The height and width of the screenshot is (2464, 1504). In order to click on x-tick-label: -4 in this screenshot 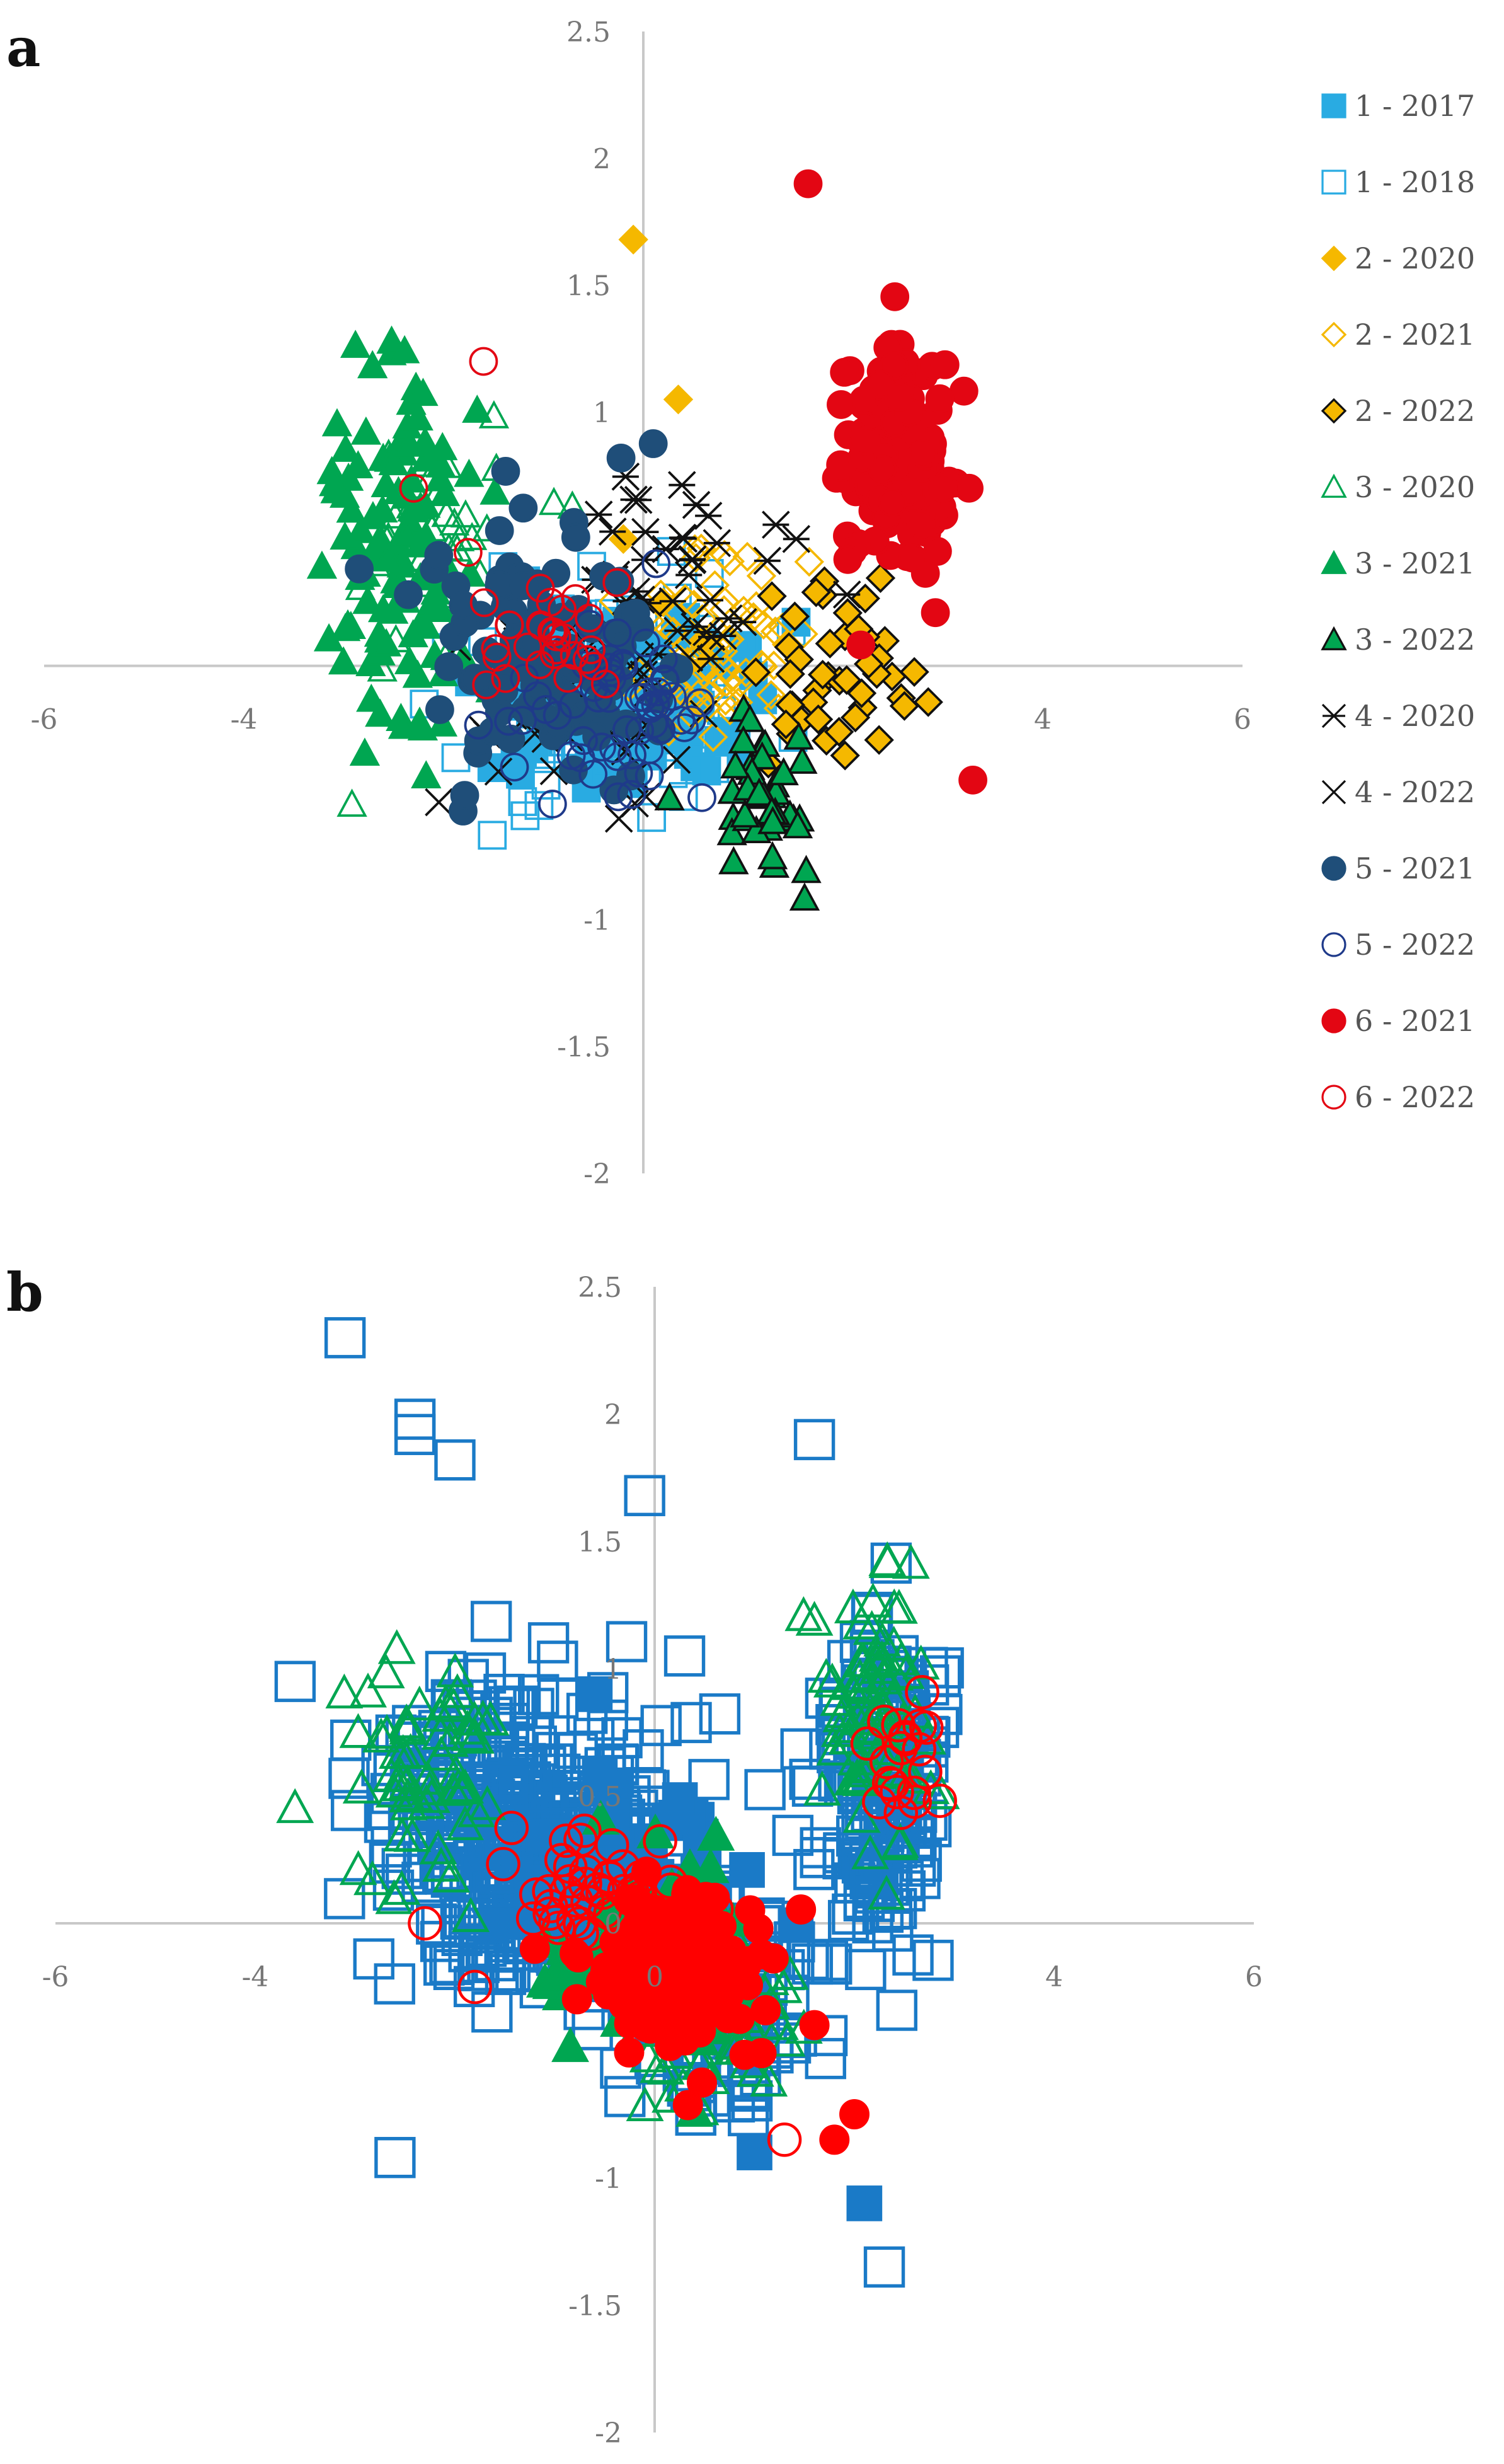, I will do `click(245, 720)`.